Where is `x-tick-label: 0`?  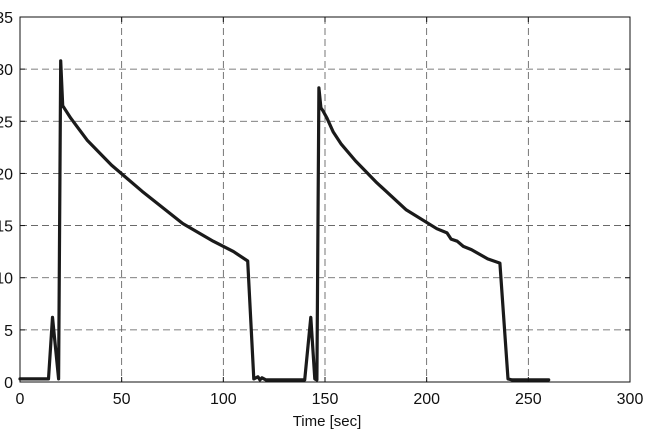 x-tick-label: 0 is located at coordinates (20, 399).